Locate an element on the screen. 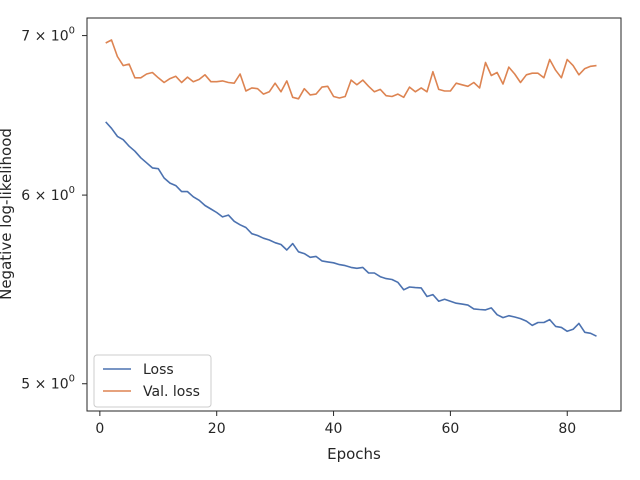  x-tick-label-1: 20 is located at coordinates (217, 429).